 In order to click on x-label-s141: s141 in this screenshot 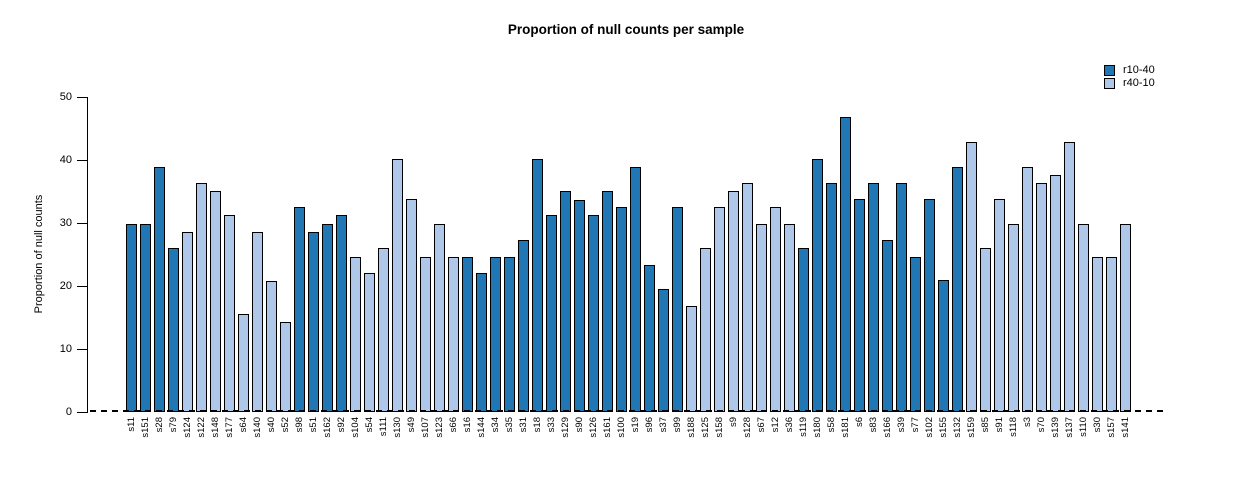, I will do `click(1125, 427)`.